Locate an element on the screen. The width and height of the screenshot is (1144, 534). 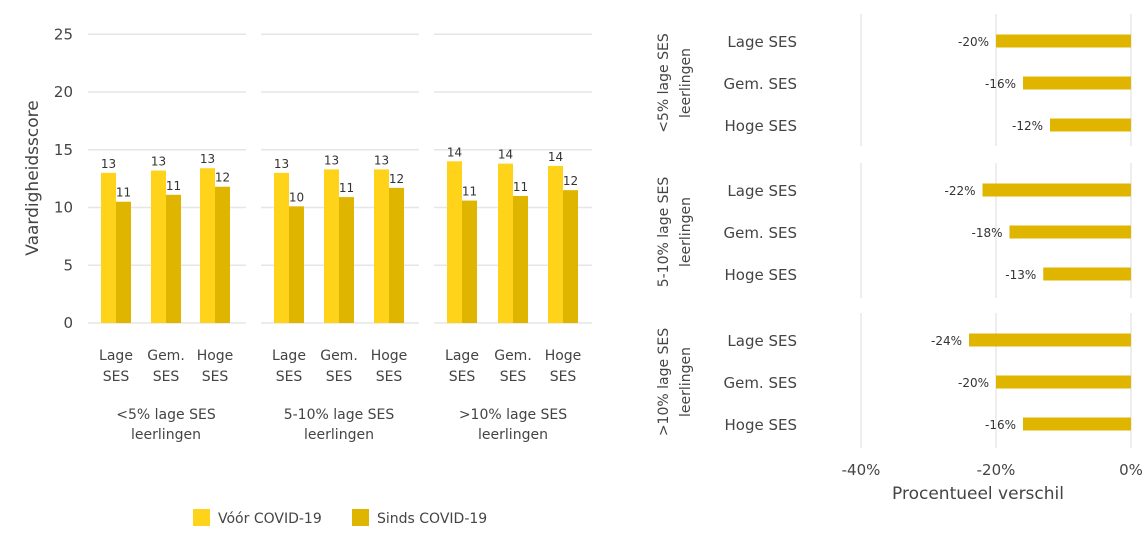
diff-value-label: -18% is located at coordinates (986, 233).